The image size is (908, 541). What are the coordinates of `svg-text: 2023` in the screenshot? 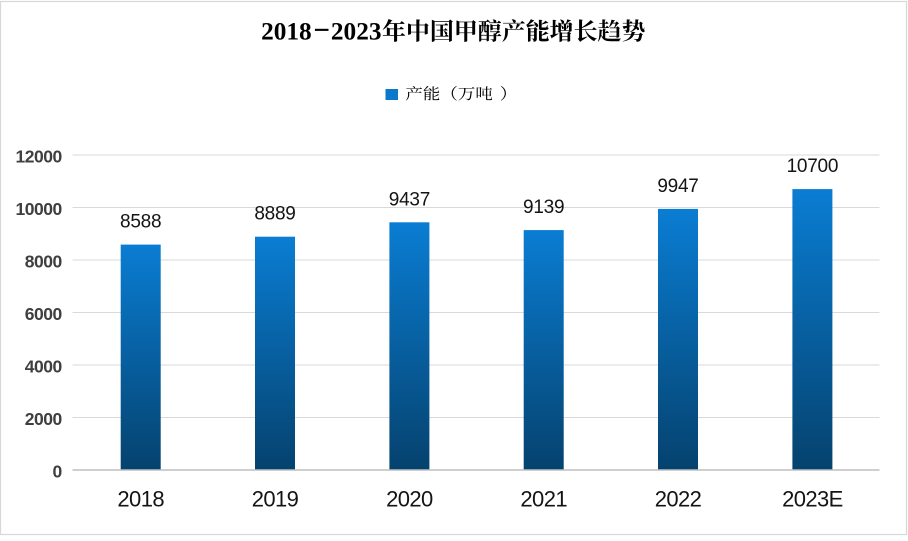 It's located at (356, 32).